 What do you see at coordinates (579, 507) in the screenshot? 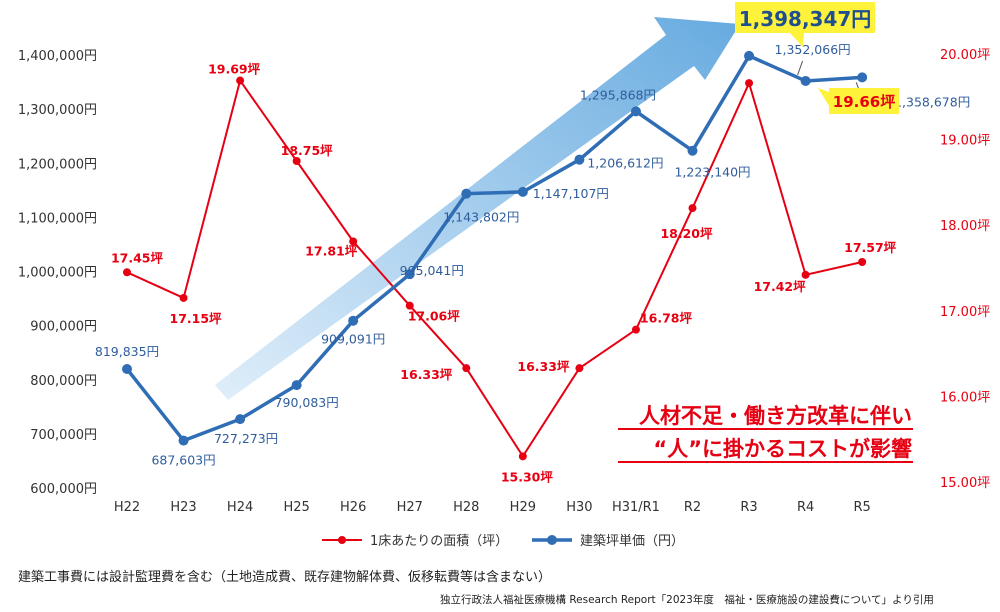
I see `x-tick-label: H30` at bounding box center [579, 507].